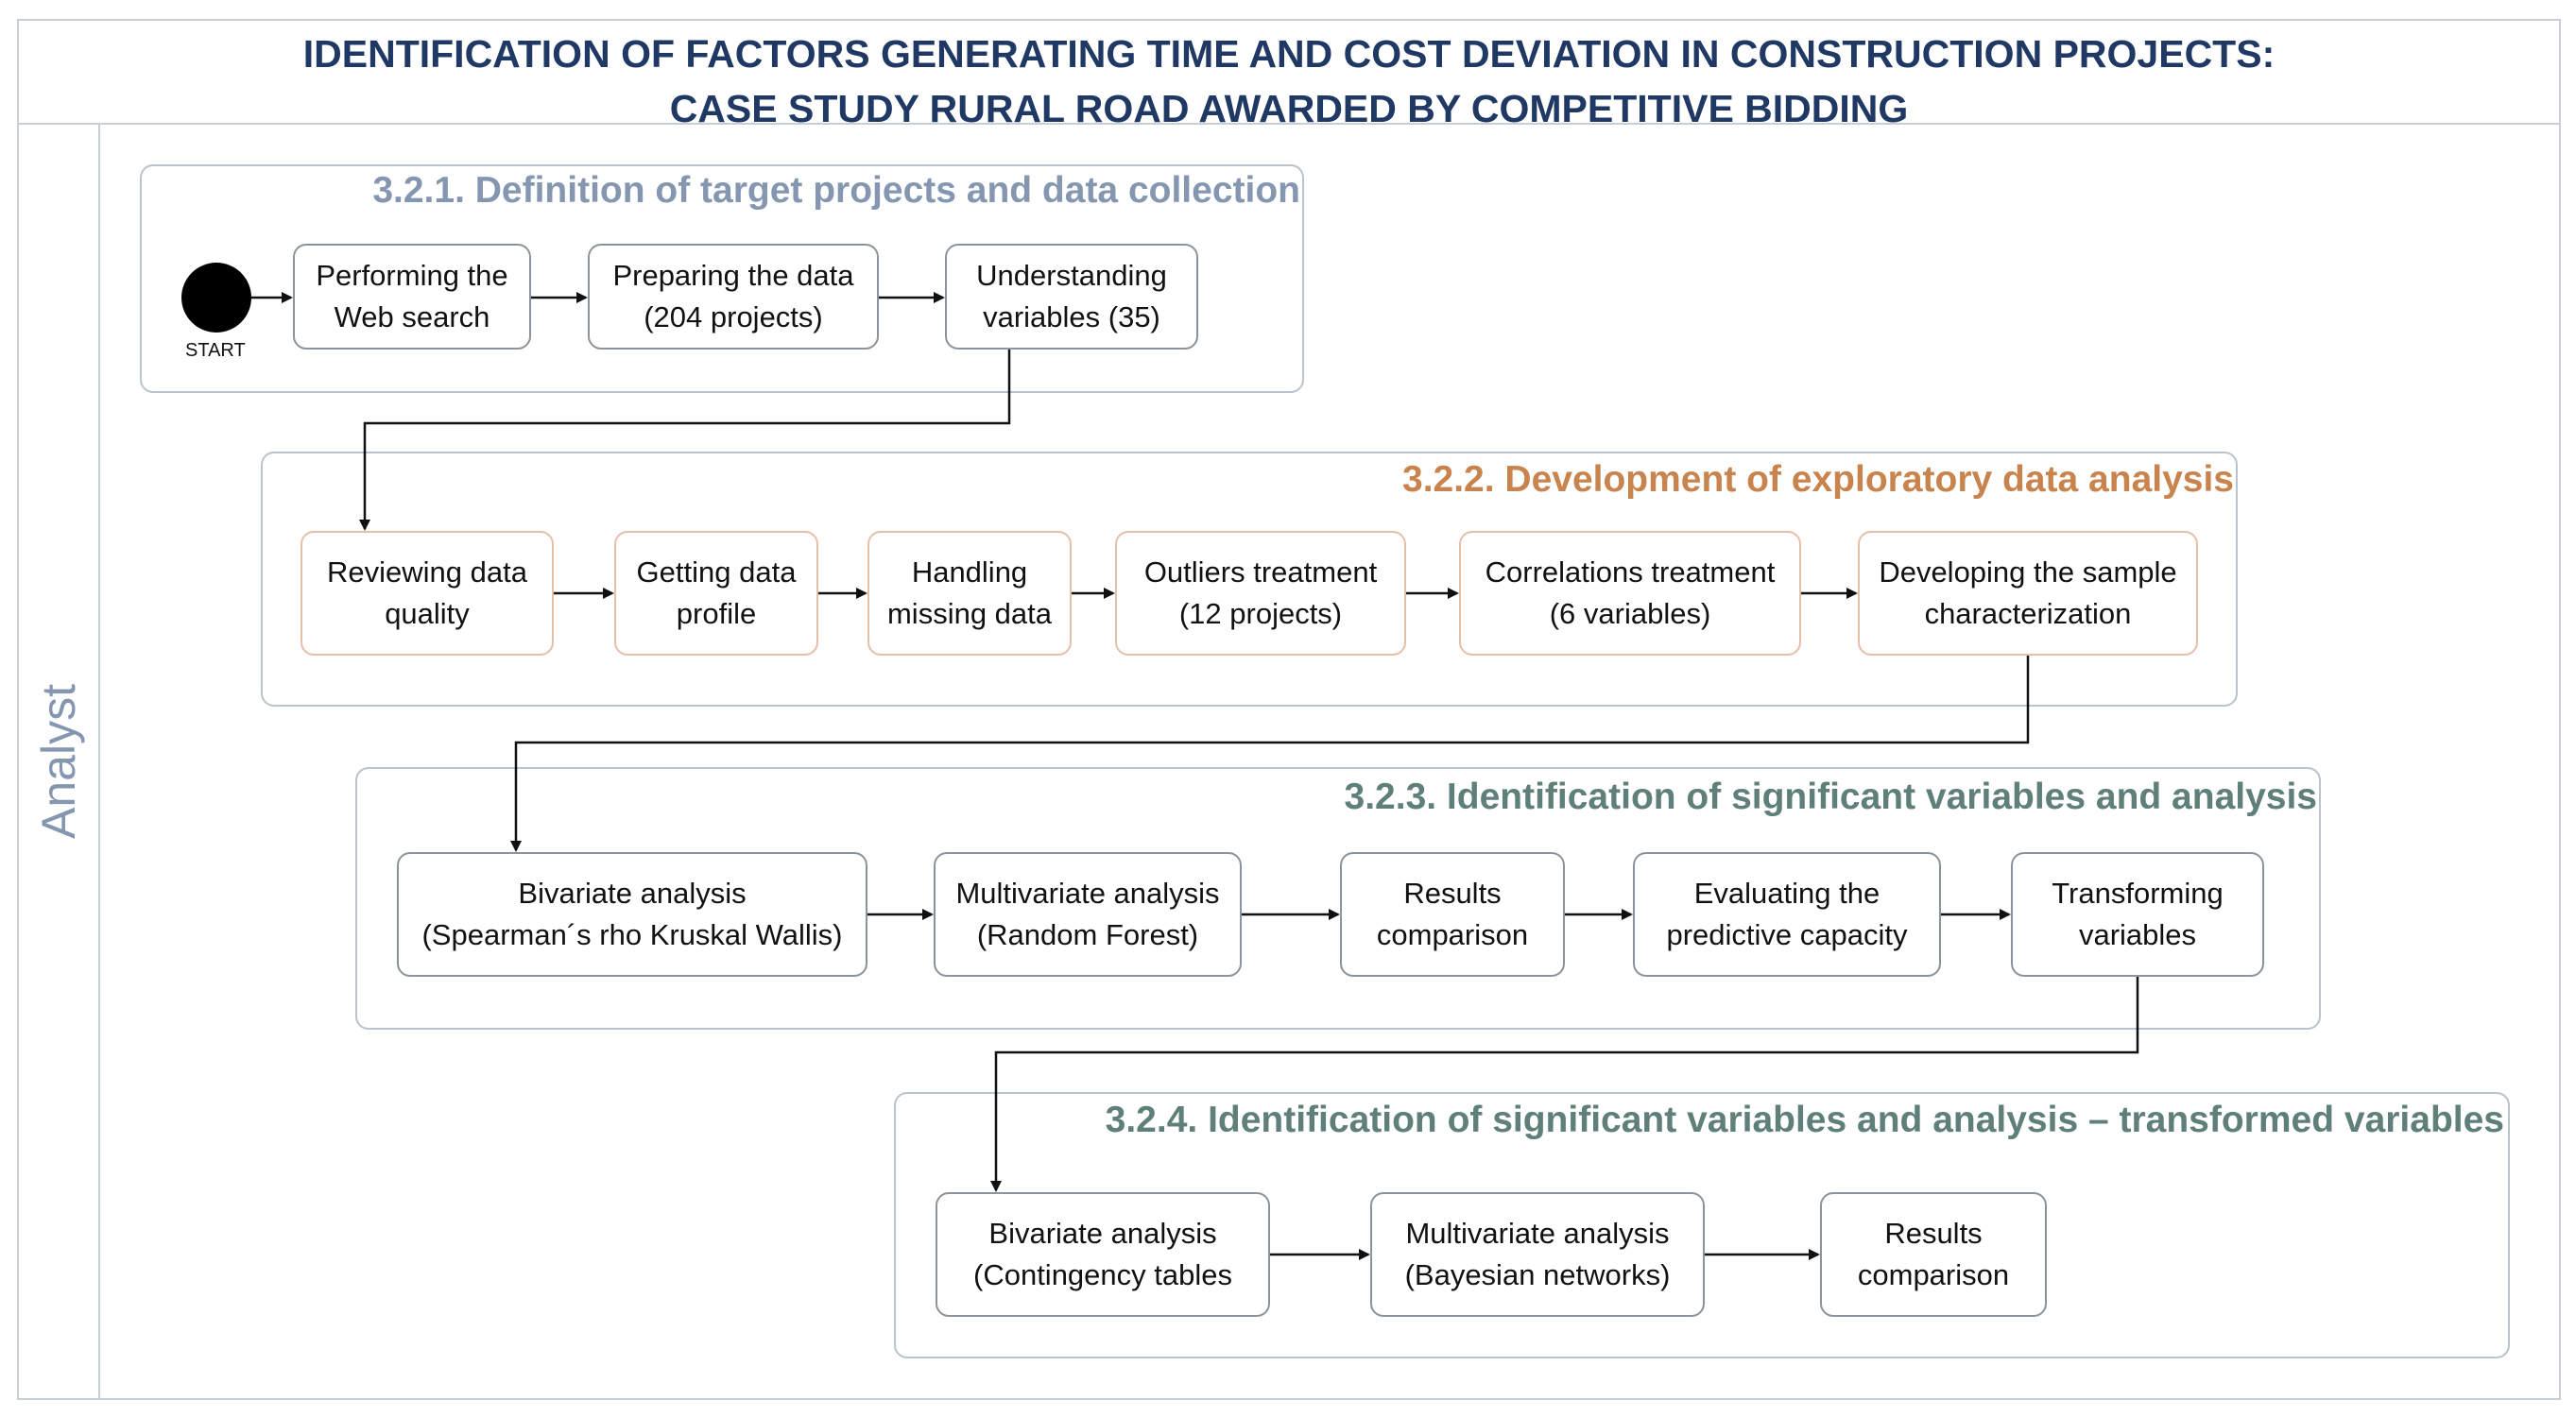 Image resolution: width=2576 pixels, height=1417 pixels. I want to click on step-label: Correlations treatment (6 variables), so click(1630, 593).